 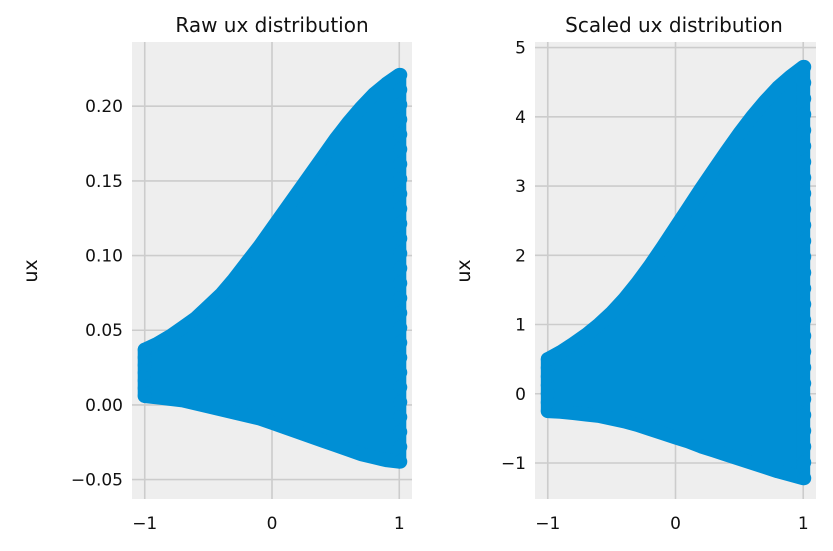 I want to click on chart-title-raw: Raw ux distribution, so click(x=271, y=25).